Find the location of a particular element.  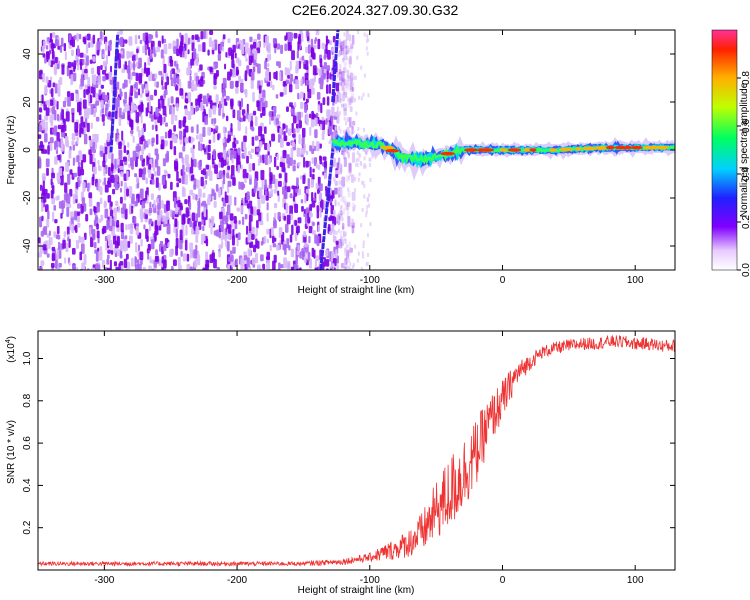

signal-peak is located at coordinates (601, 148).